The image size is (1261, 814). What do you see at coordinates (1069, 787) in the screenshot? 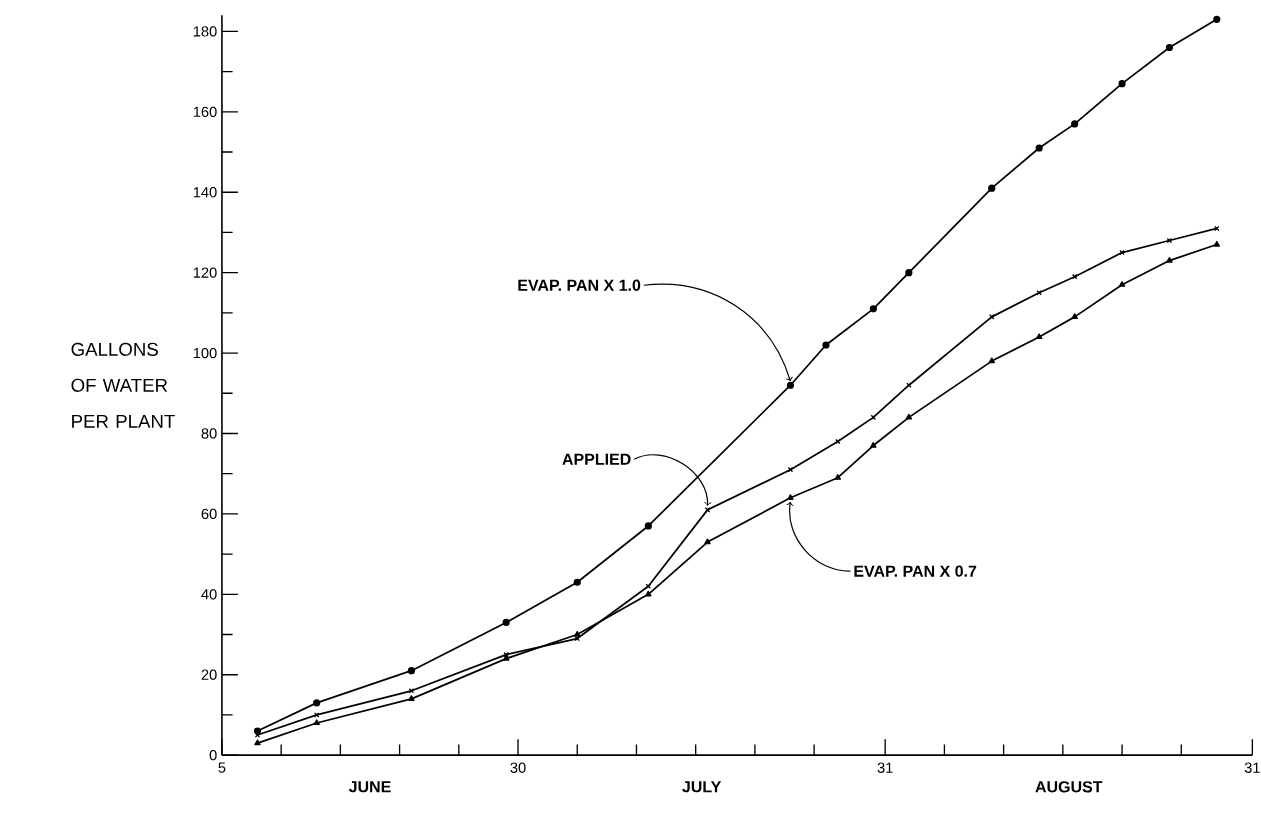
I see `text: AUGUST` at bounding box center [1069, 787].